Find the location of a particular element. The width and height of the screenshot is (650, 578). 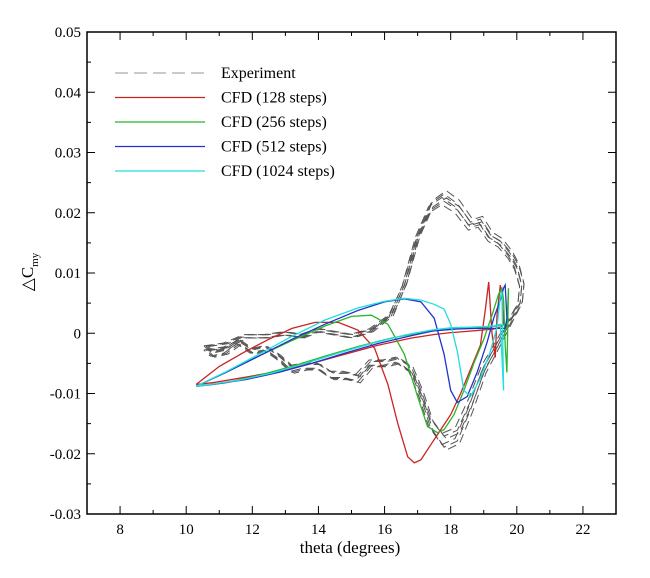

x-tick-label: 16 is located at coordinates (385, 530).